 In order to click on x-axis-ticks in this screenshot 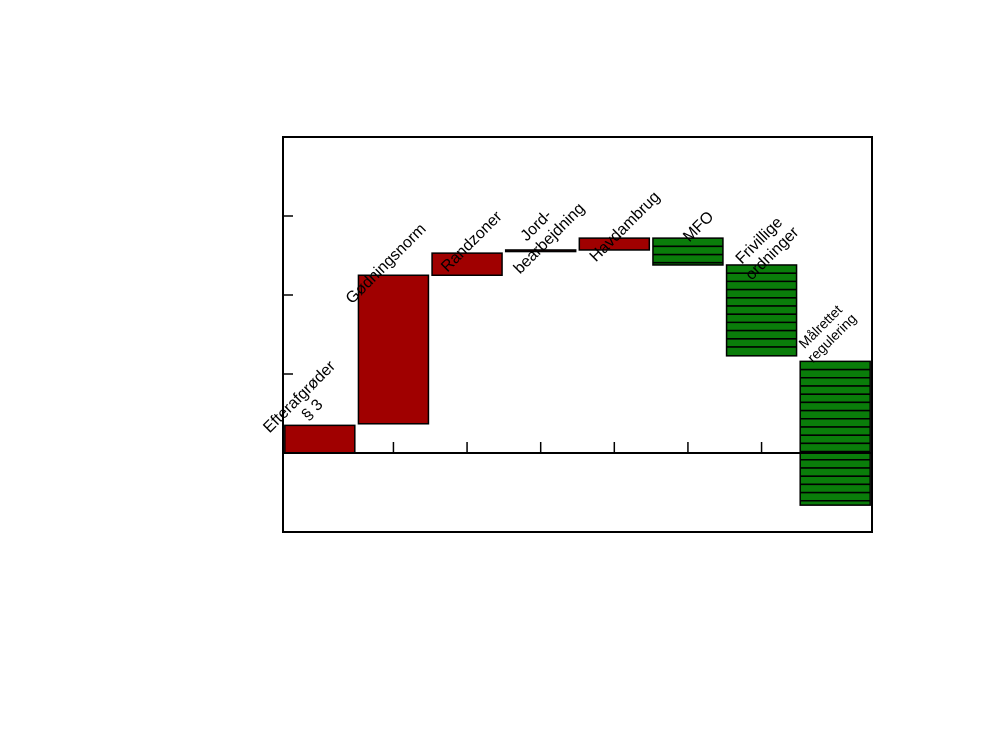, I will do `click(577, 447)`.